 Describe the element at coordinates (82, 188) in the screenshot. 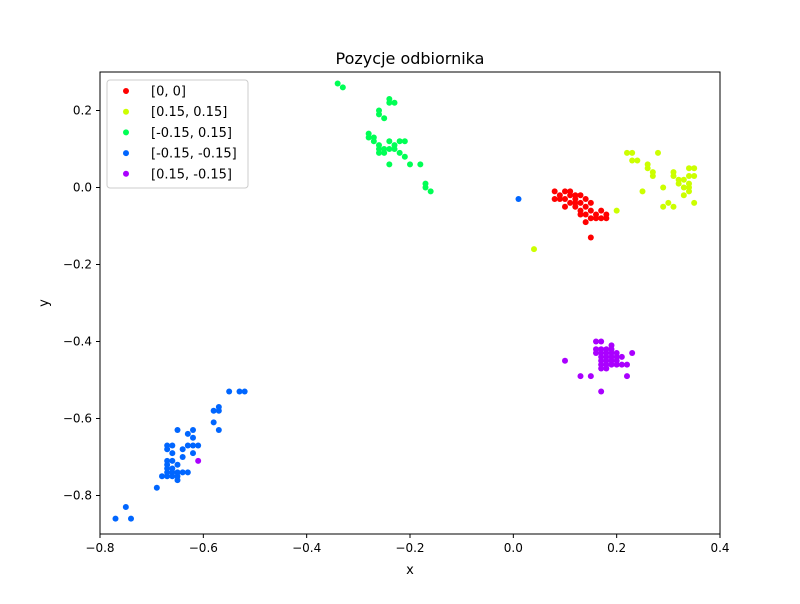

I see `y-tick-label: 0.0` at that location.